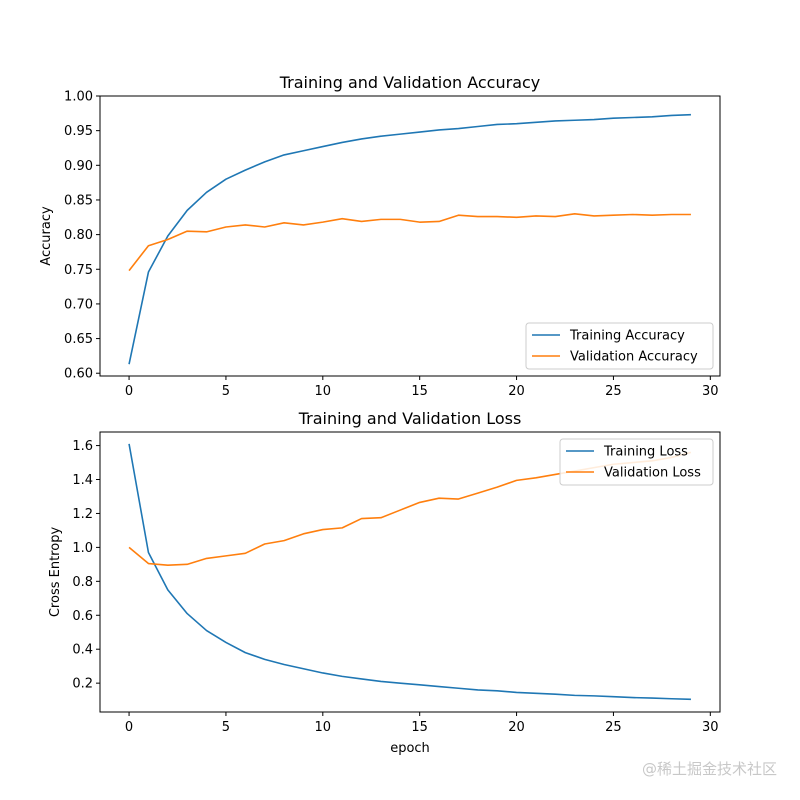 This screenshot has height=800, width=800. What do you see at coordinates (82, 650) in the screenshot?
I see `y-tick-label: 0.4` at bounding box center [82, 650].